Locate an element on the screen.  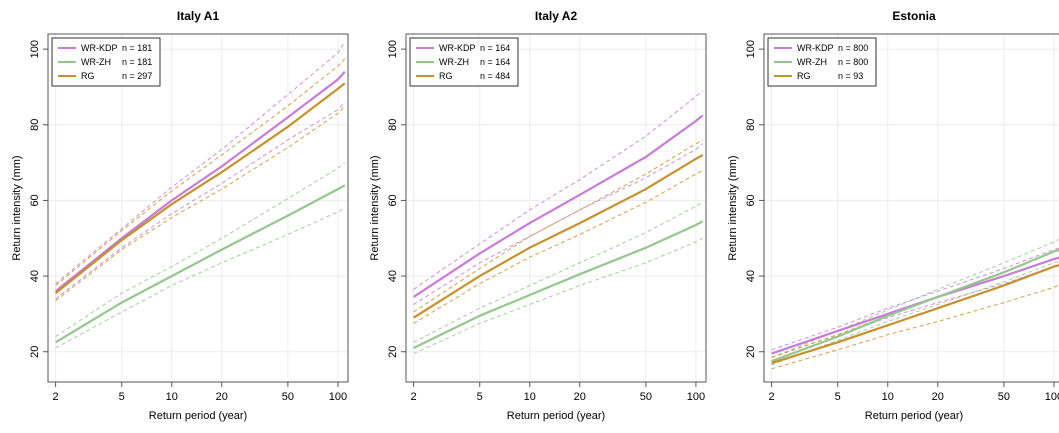
legend: WR-KDP n = 800 WR-ZH n = 800 RG n = 93 is located at coordinates (822, 62).